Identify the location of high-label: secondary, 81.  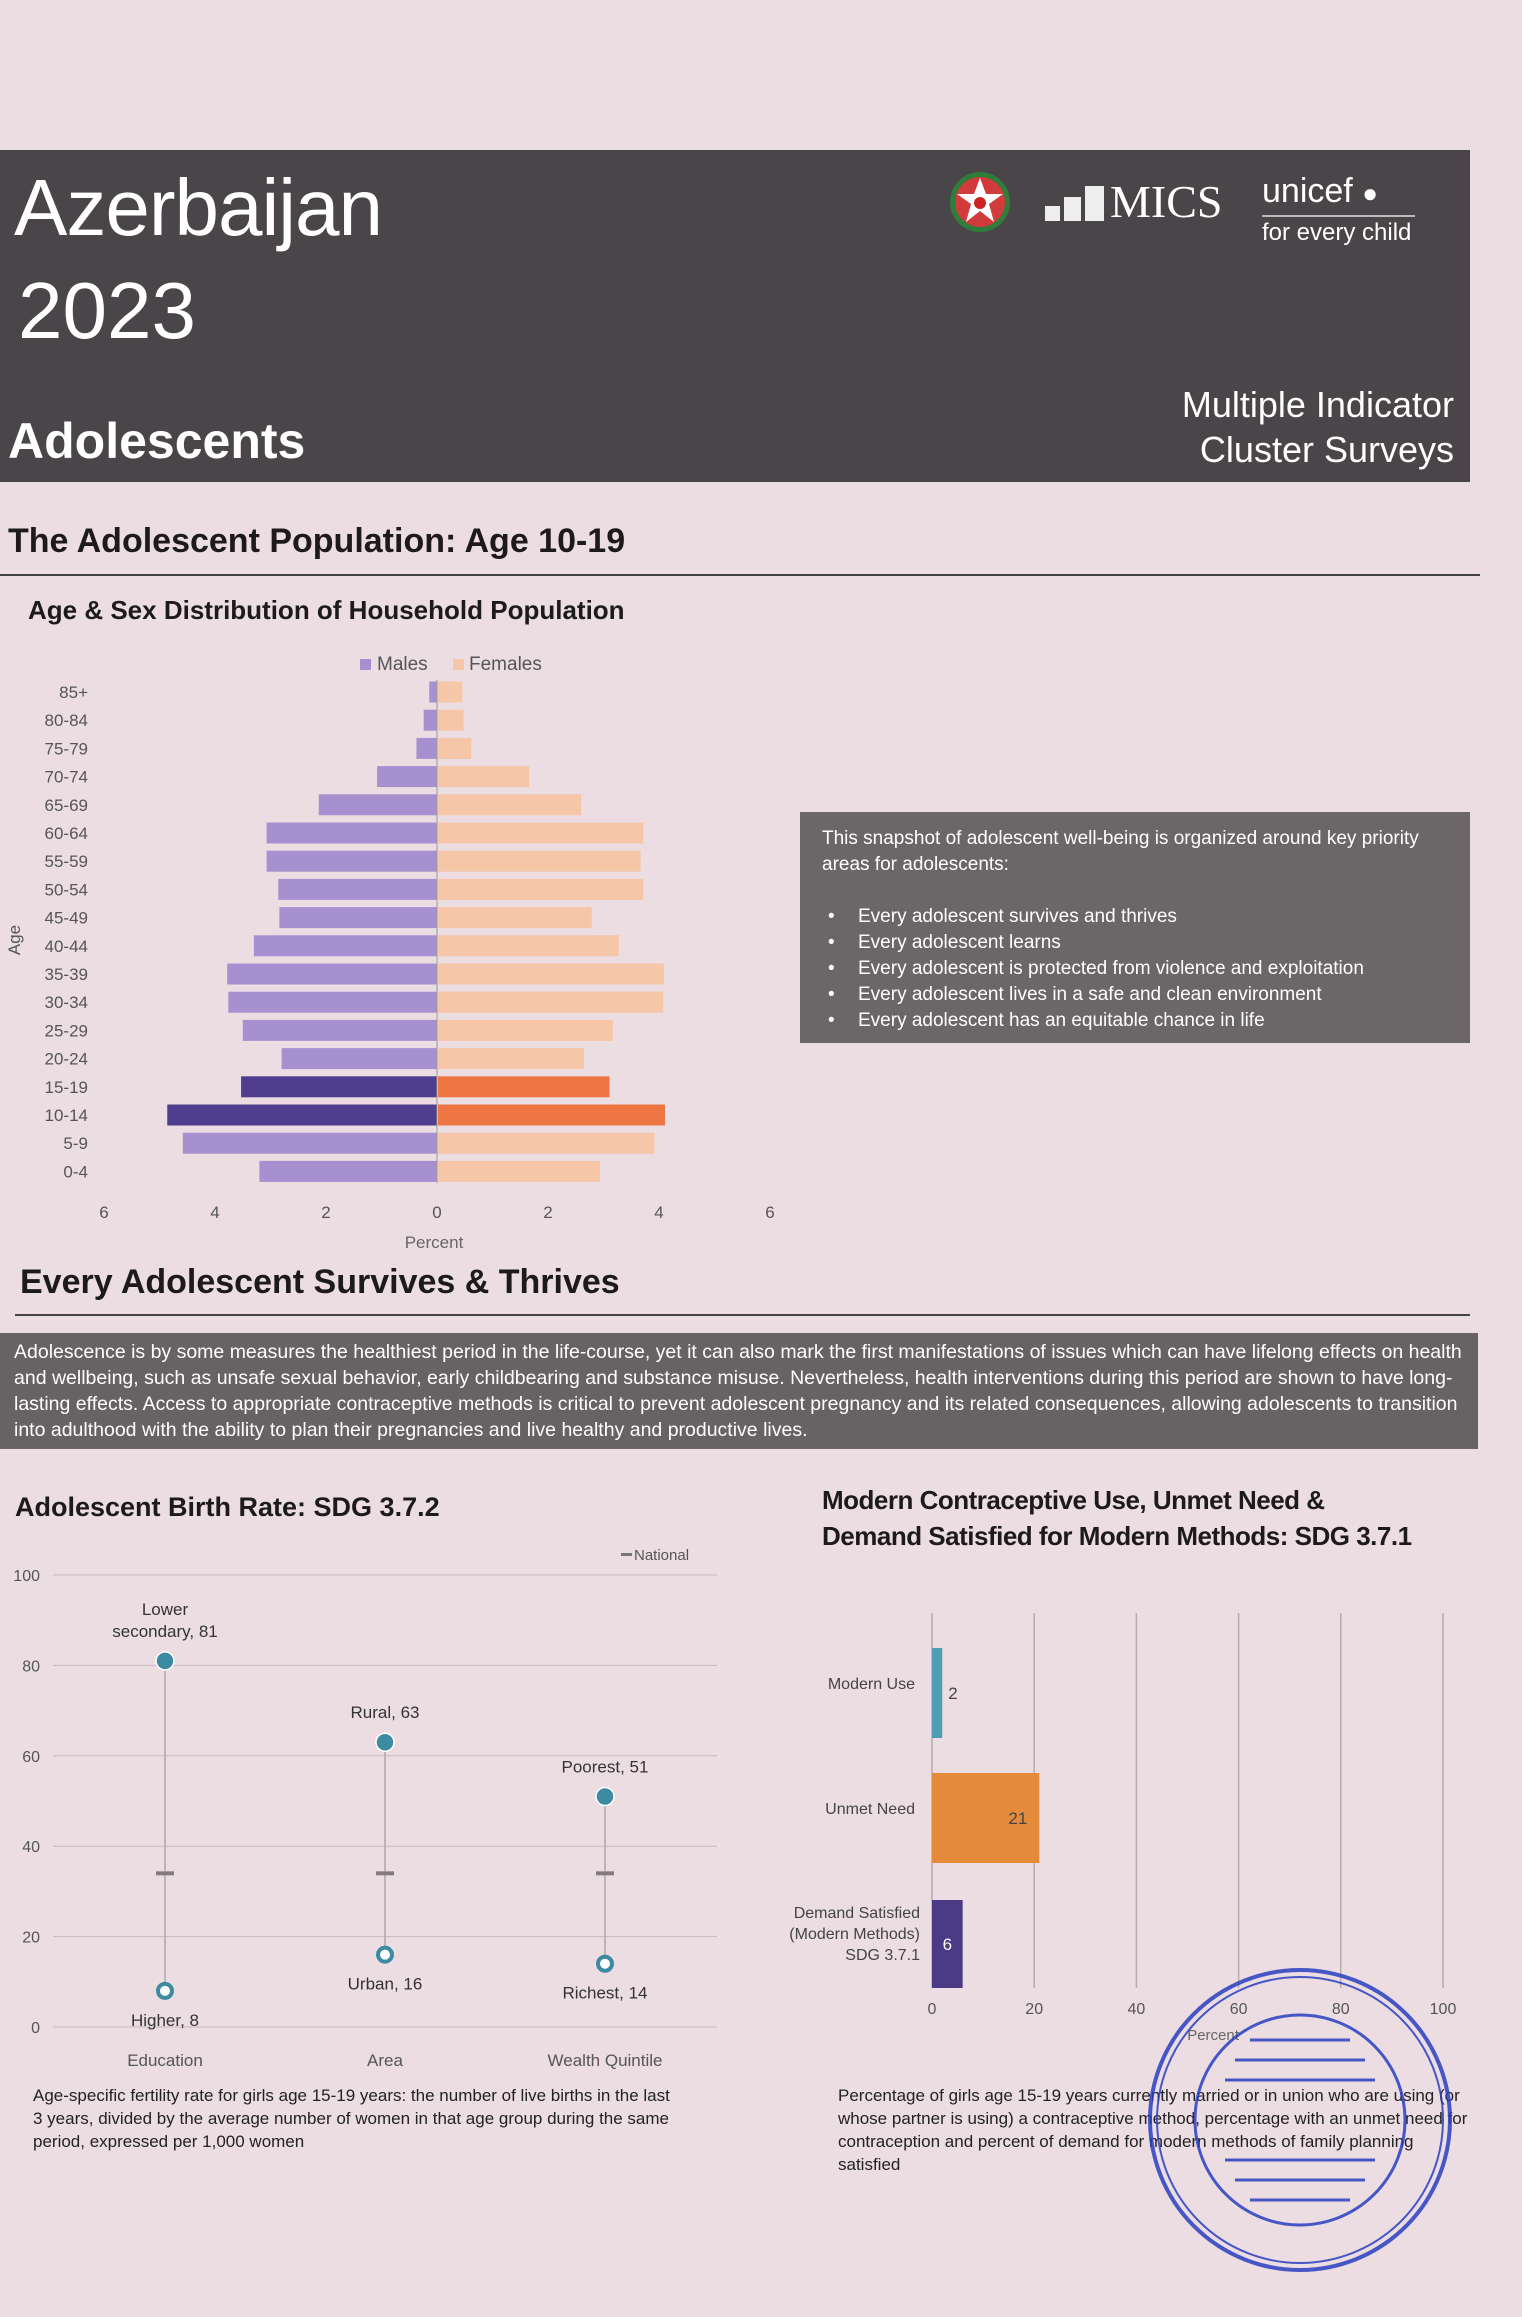
(165, 1631).